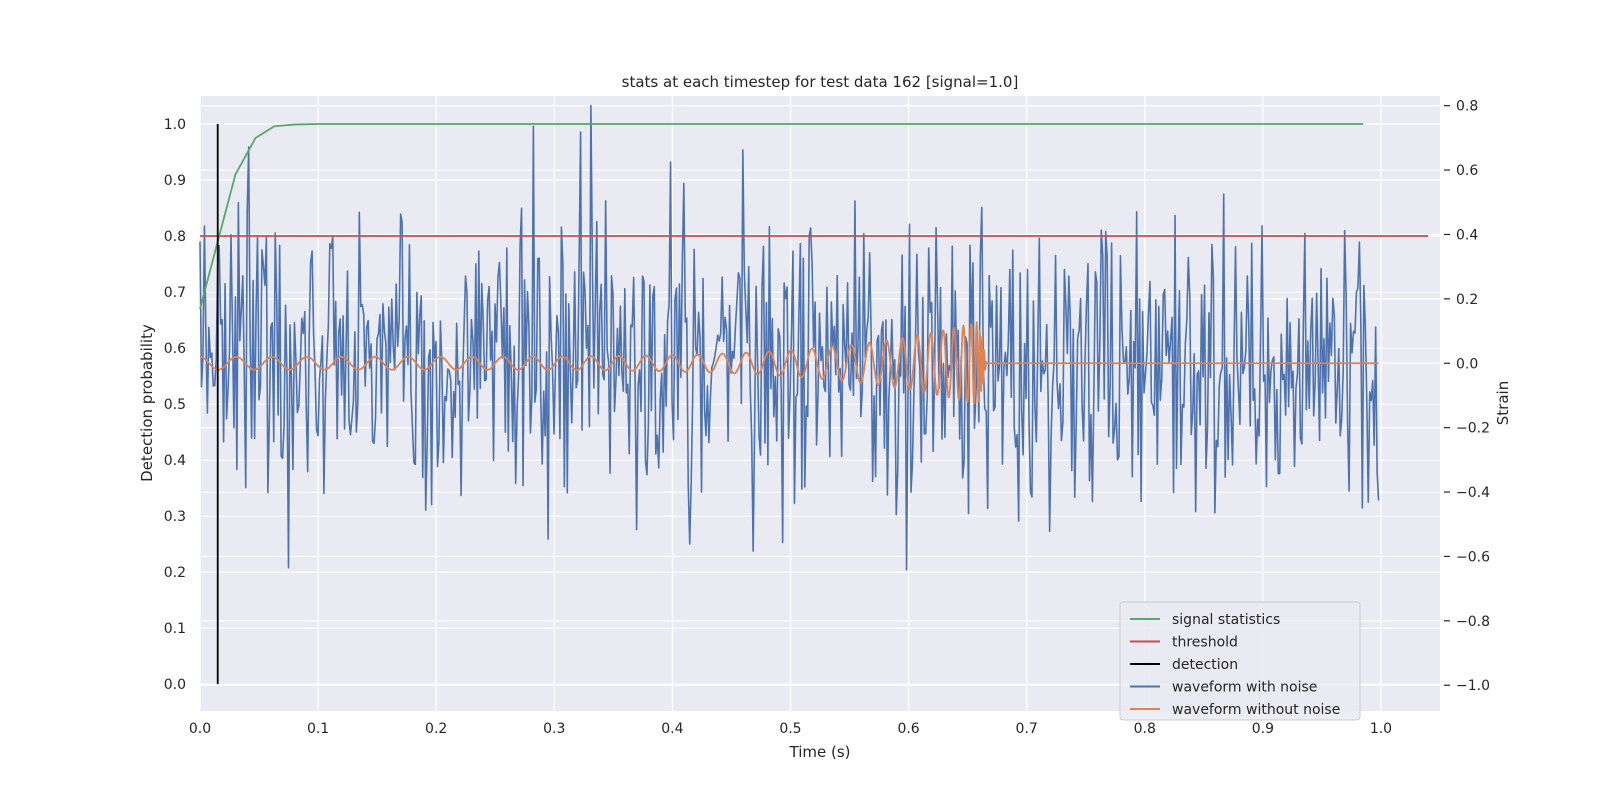 Image resolution: width=1600 pixels, height=800 pixels. I want to click on y-right-axis-ticks: −1.0 −0.8 −0.6 −0.4 −0.2 0.0 0.2 0.4 0.6 0.8, so click(1467, 396).